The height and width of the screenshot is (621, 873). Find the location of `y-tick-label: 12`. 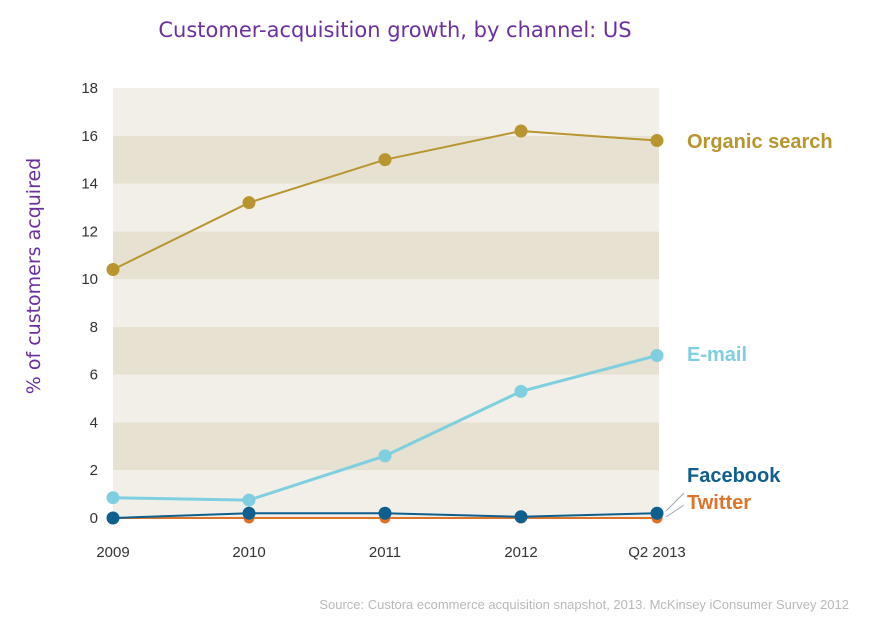

y-tick-label: 12 is located at coordinates (89, 231).